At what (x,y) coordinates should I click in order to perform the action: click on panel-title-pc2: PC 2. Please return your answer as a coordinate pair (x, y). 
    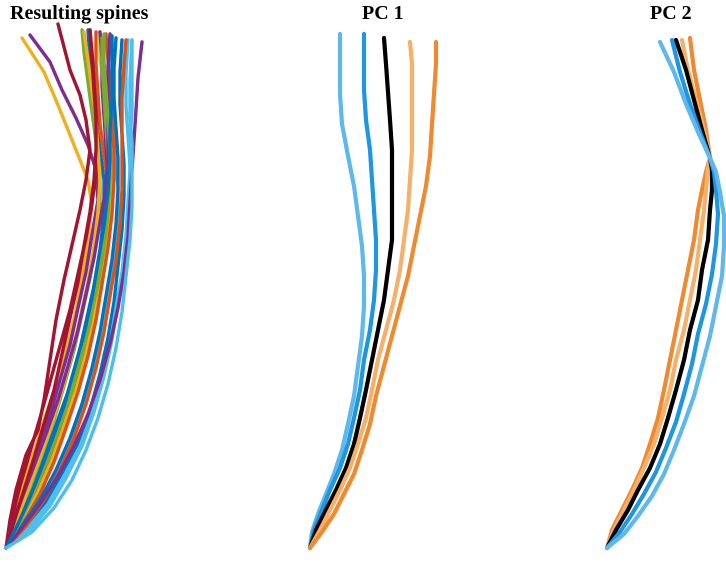
    Looking at the image, I should click on (671, 13).